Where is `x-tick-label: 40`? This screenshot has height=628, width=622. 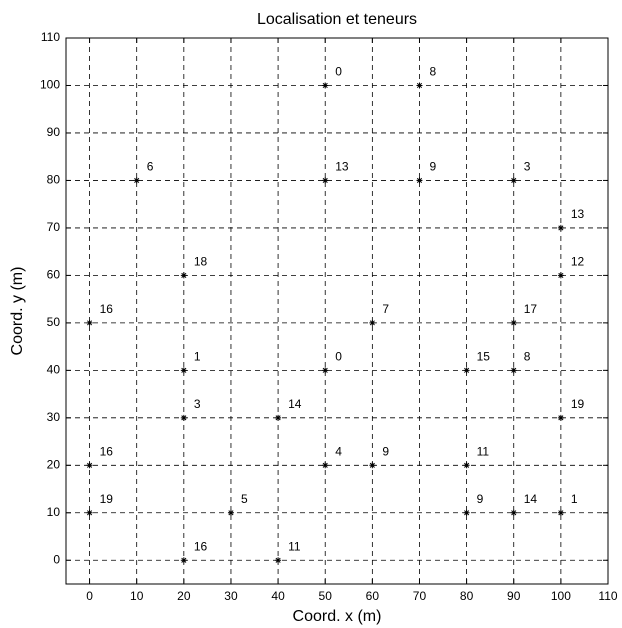
x-tick-label: 40 is located at coordinates (278, 596).